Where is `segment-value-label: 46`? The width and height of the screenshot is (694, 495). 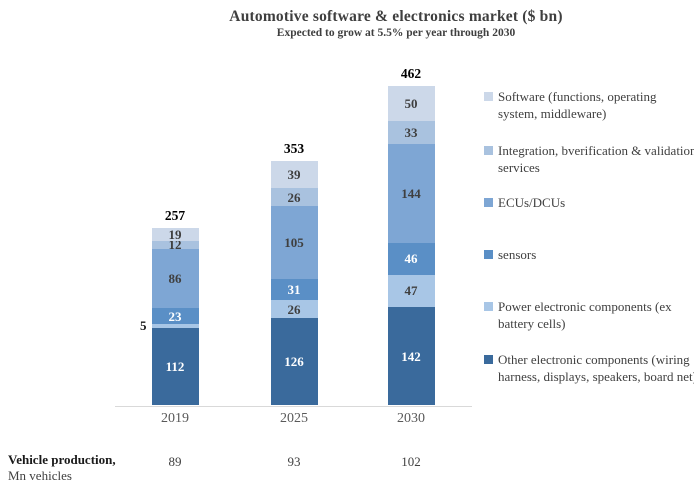 segment-value-label: 46 is located at coordinates (411, 259).